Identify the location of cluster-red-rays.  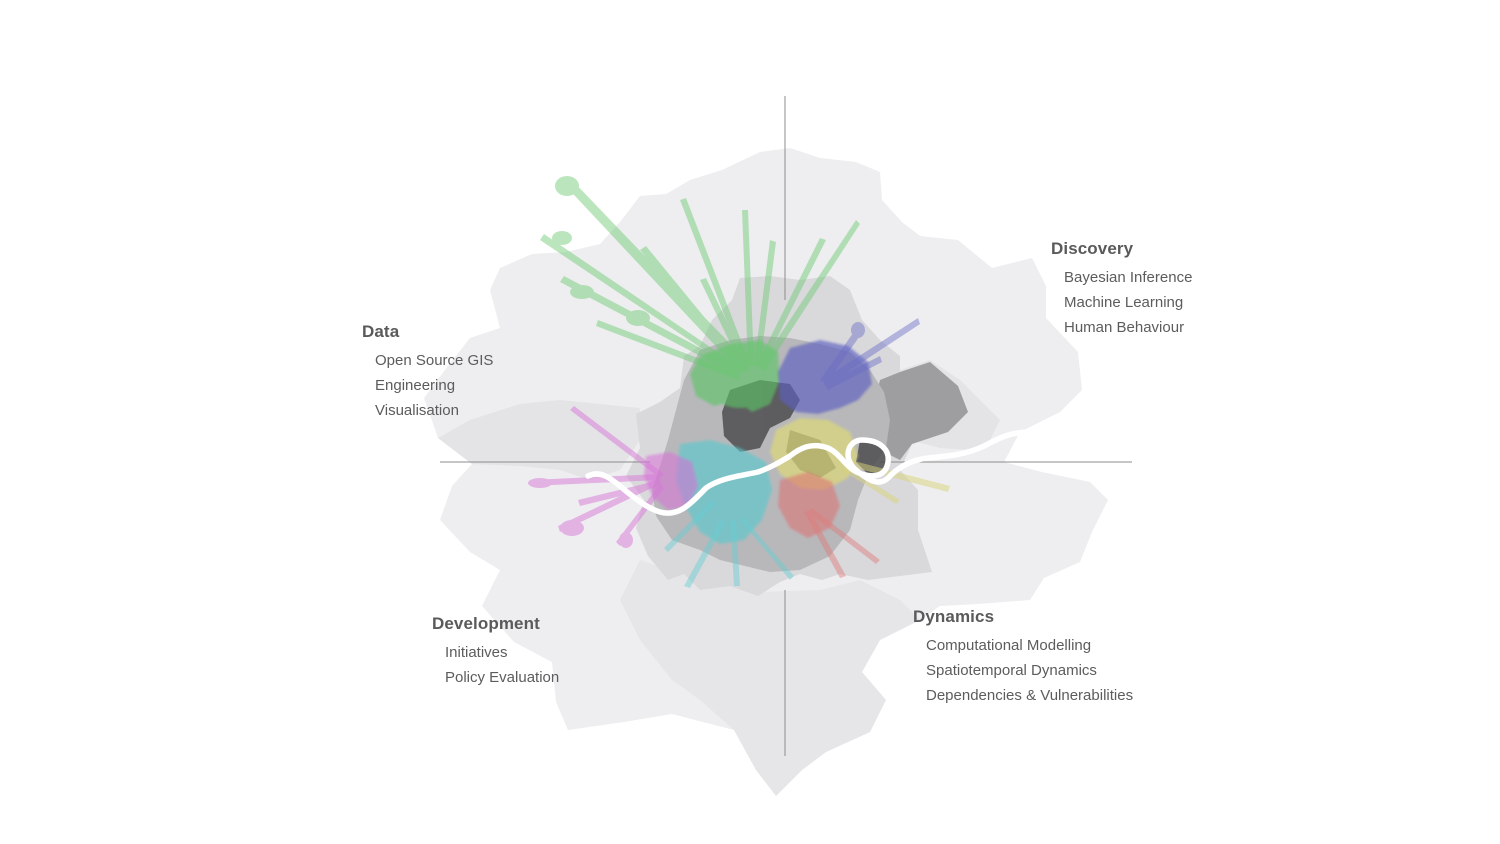
(842, 543).